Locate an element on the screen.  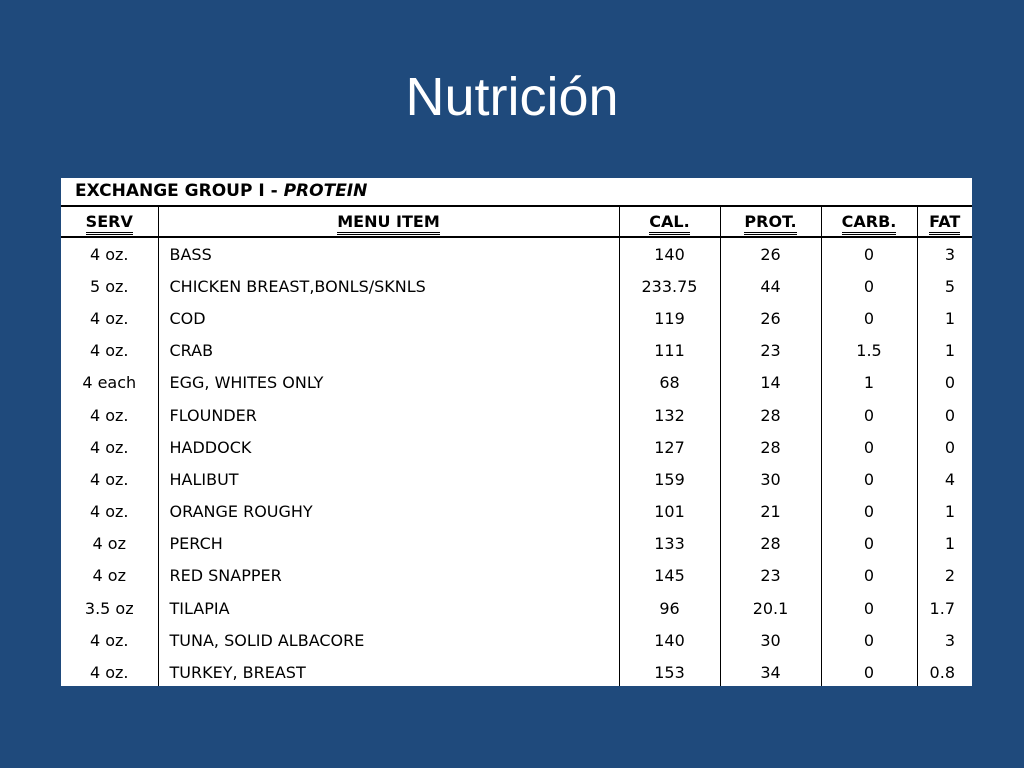
table-row: 4 oz RED SNAPPER 145 23 0 2 is located at coordinates (516, 576).